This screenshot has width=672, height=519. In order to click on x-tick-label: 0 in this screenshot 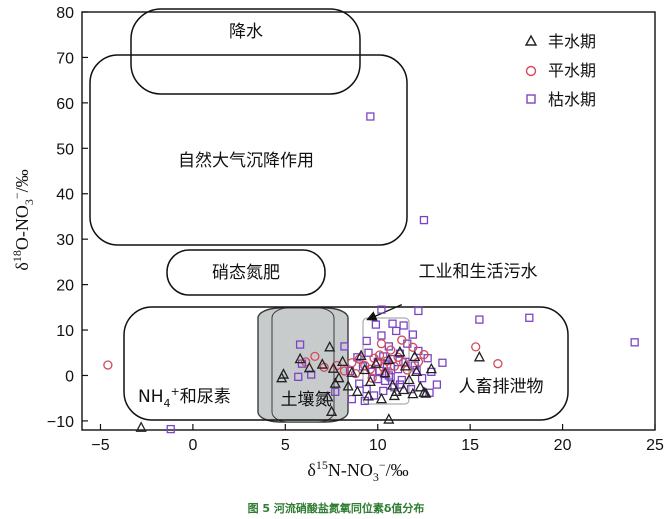, I will do `click(192, 445)`.